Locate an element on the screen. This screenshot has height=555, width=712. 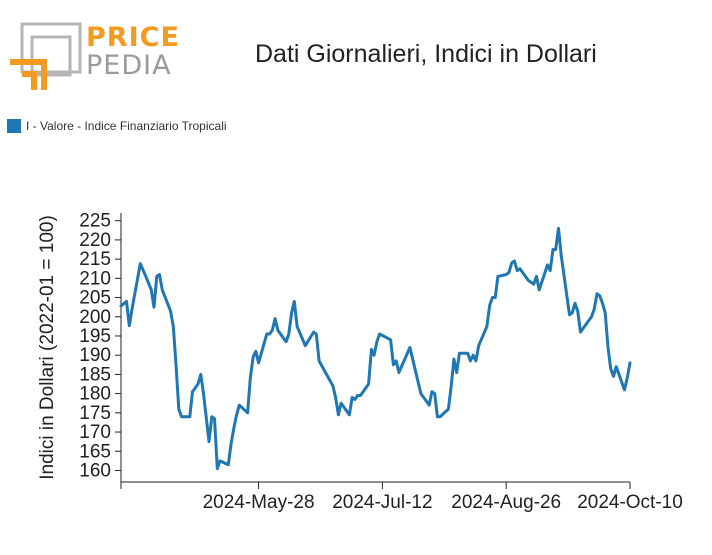
legend-swatch is located at coordinates (14, 126).